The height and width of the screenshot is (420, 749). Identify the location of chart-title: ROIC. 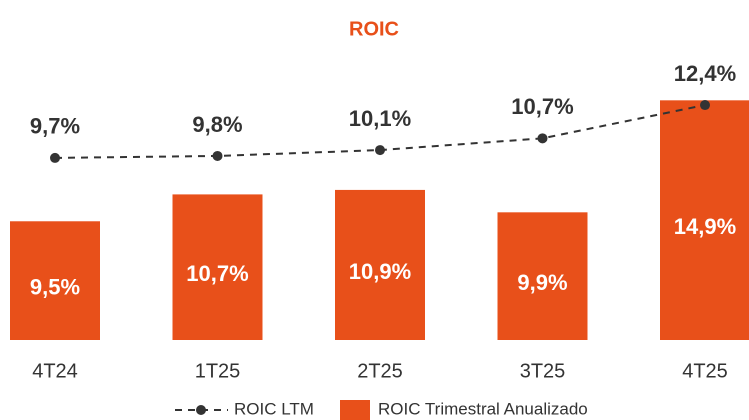
(374, 29).